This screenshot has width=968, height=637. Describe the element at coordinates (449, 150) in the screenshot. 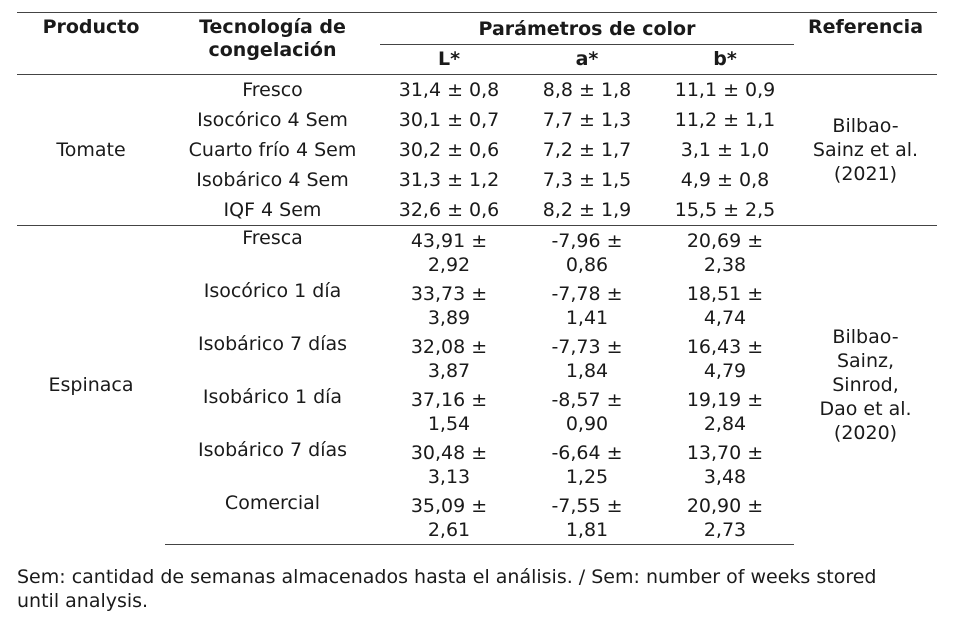

I see `L-cell: 30,2 ± 0,6` at that location.